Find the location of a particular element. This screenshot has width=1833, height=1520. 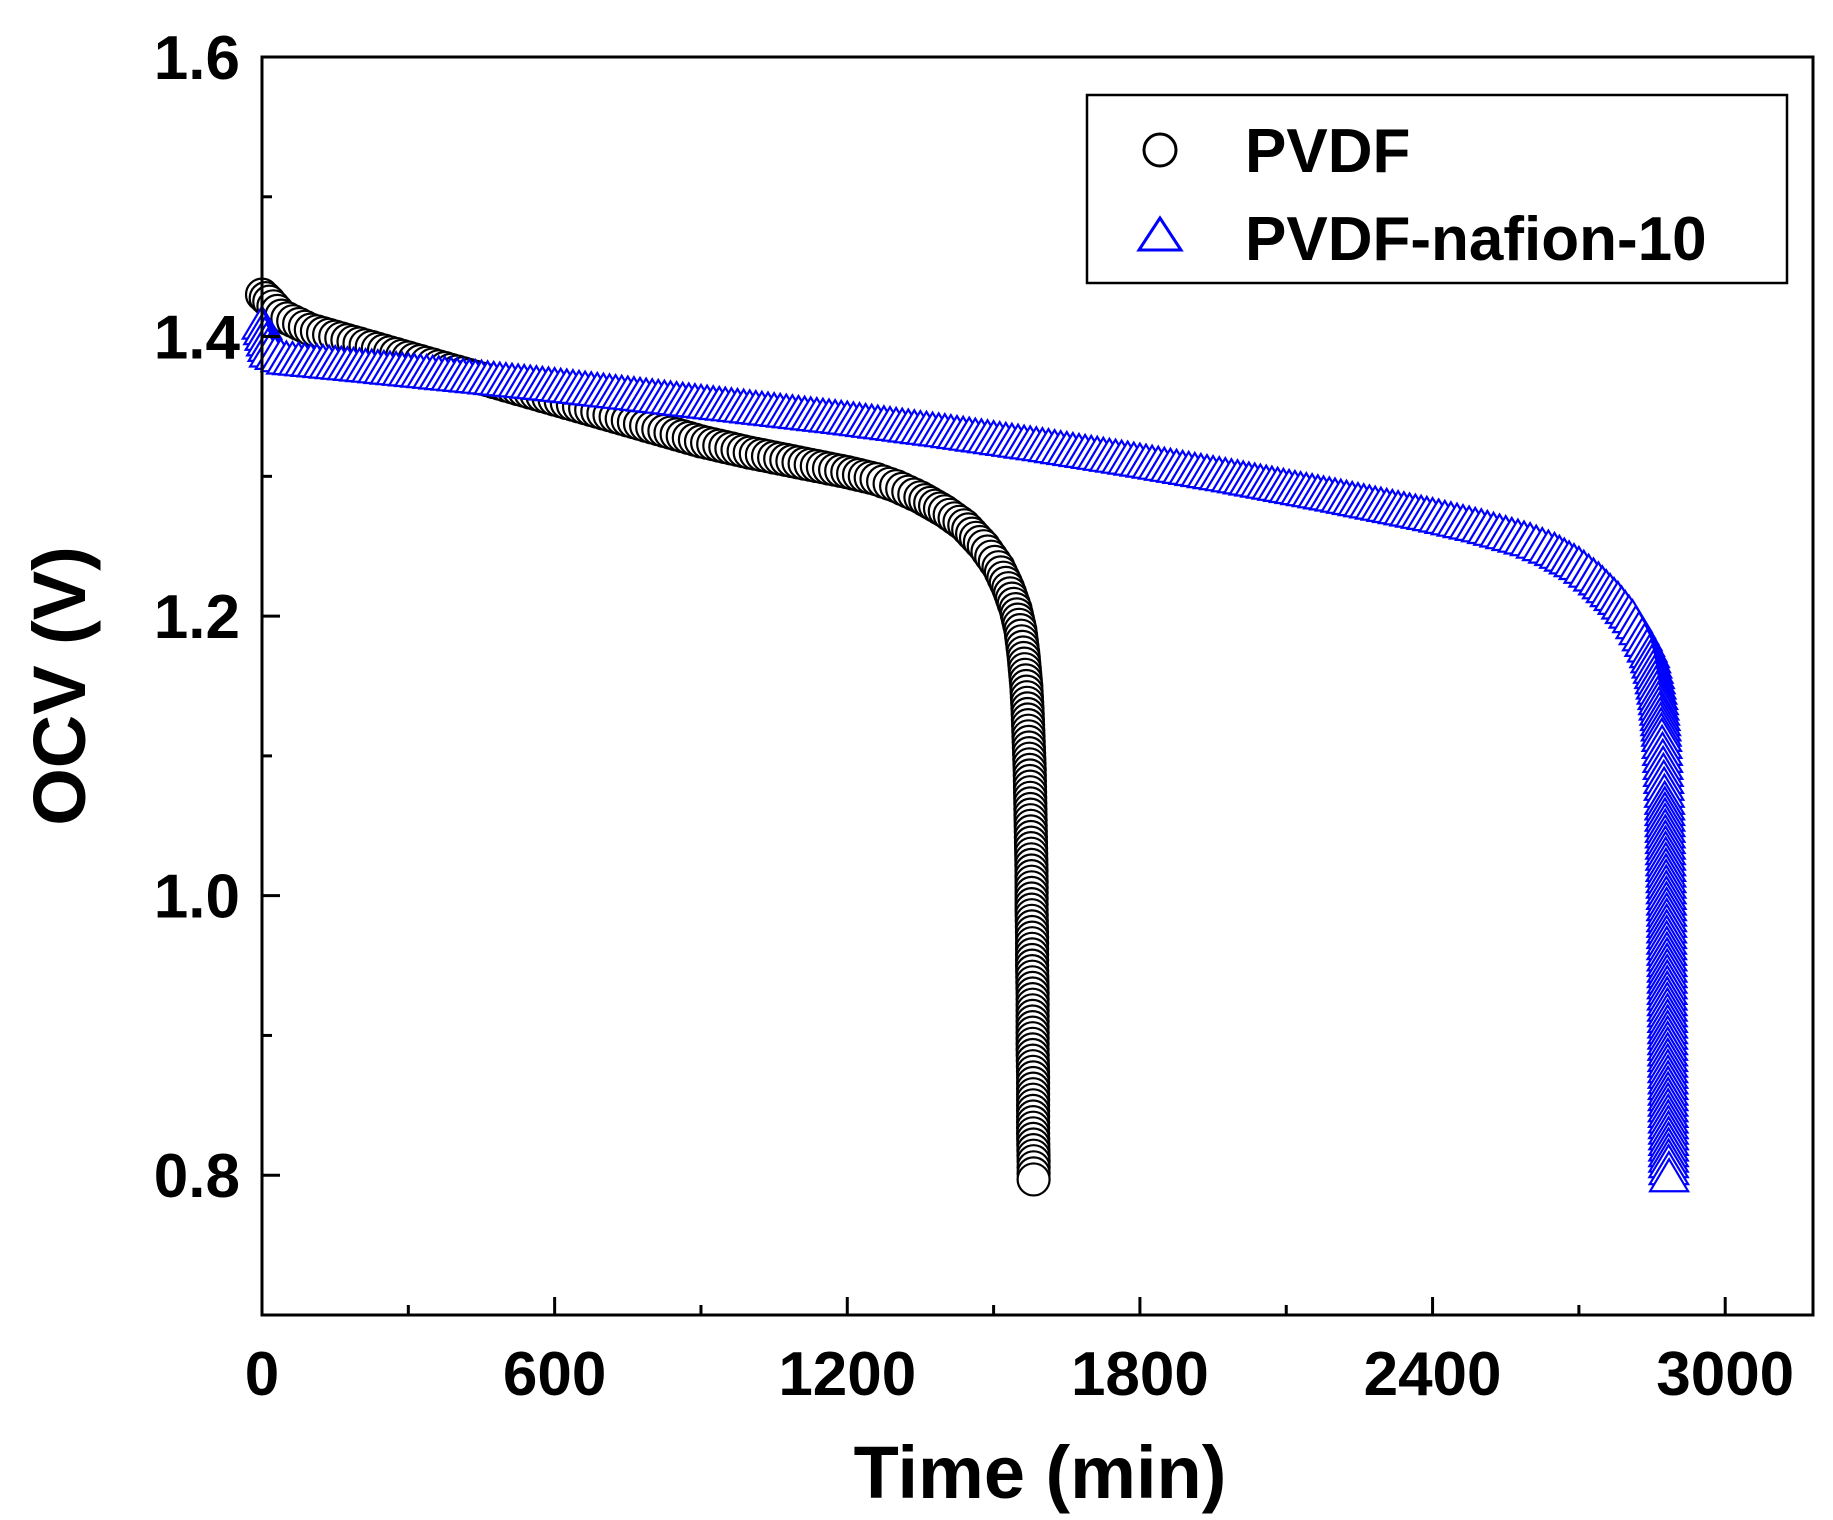

x-tick-label: 1800 is located at coordinates (1140, 1374).